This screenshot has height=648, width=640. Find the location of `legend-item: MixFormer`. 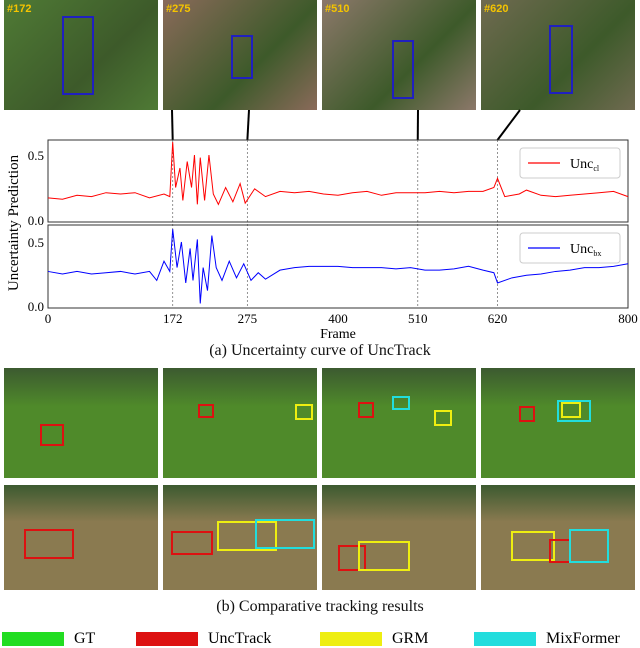

legend-item: MixFormer is located at coordinates (547, 639).